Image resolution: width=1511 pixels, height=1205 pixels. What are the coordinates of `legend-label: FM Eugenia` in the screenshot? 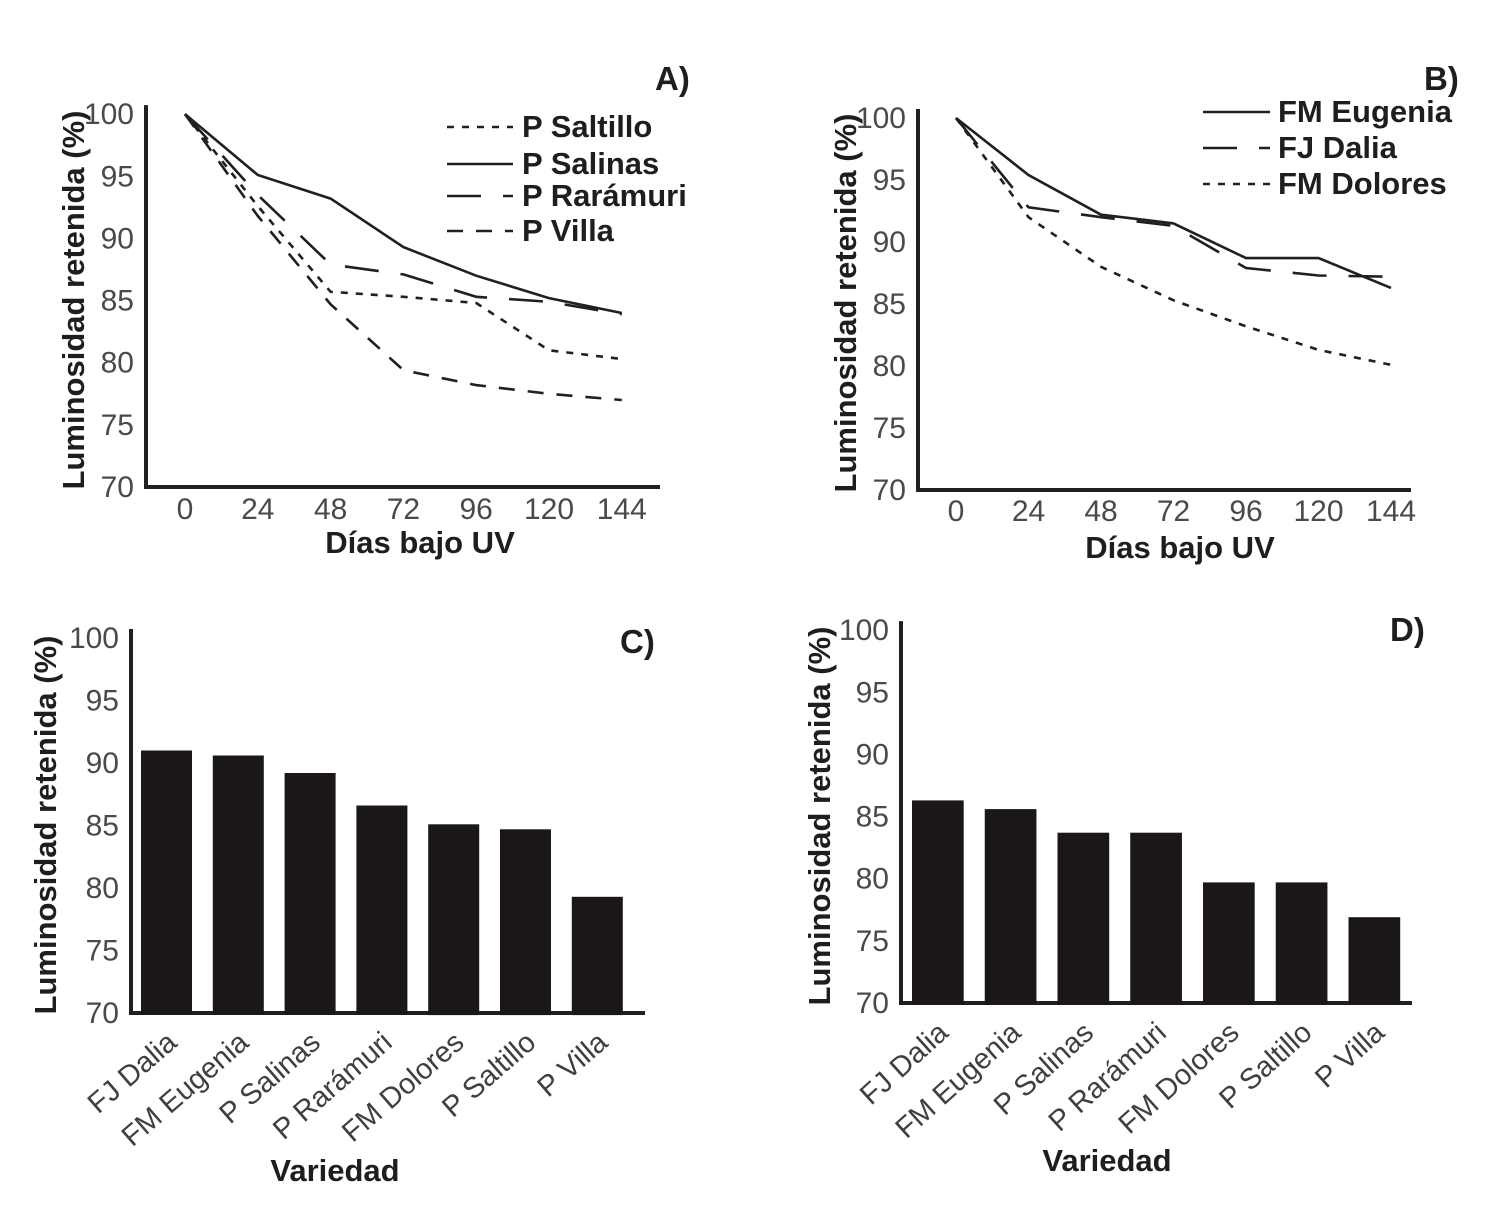 It's located at (1365, 111).